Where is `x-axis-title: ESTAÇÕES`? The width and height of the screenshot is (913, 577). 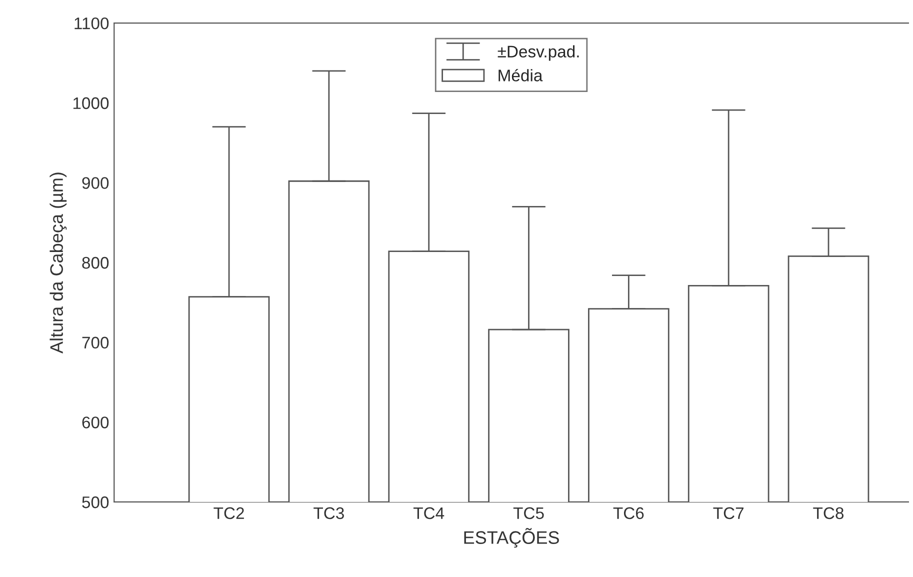
x-axis-title: ESTAÇÕES is located at coordinates (511, 538).